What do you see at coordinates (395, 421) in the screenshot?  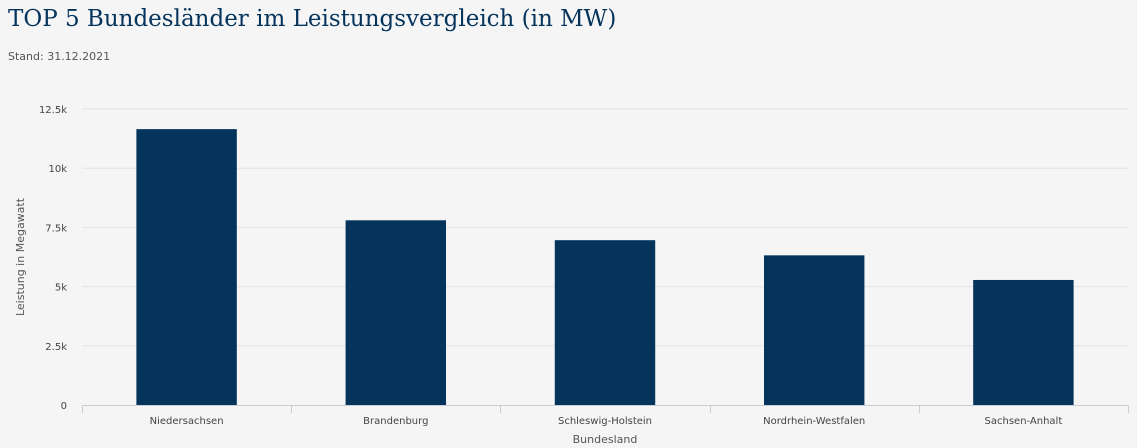 I see `x-tick-label: Brandenburg` at bounding box center [395, 421].